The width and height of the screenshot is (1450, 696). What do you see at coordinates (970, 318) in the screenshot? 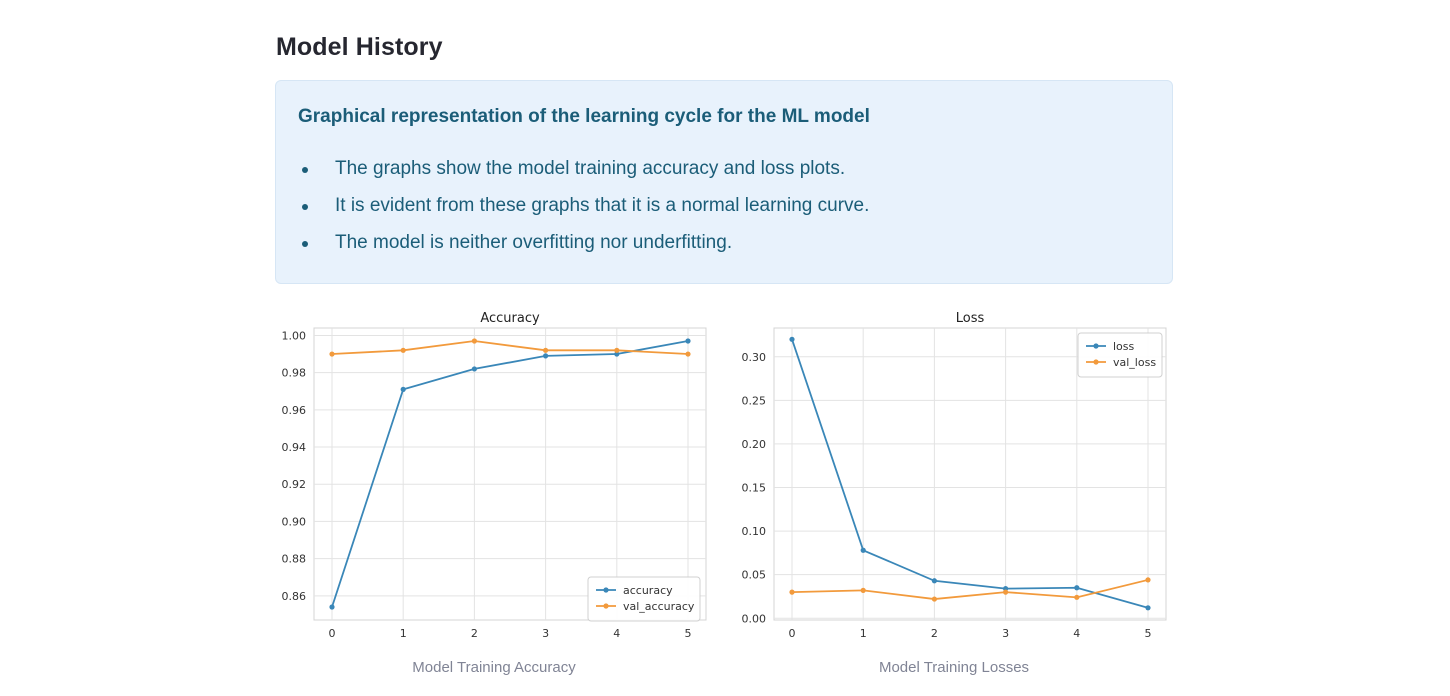
I see `chart-title: Loss` at bounding box center [970, 318].